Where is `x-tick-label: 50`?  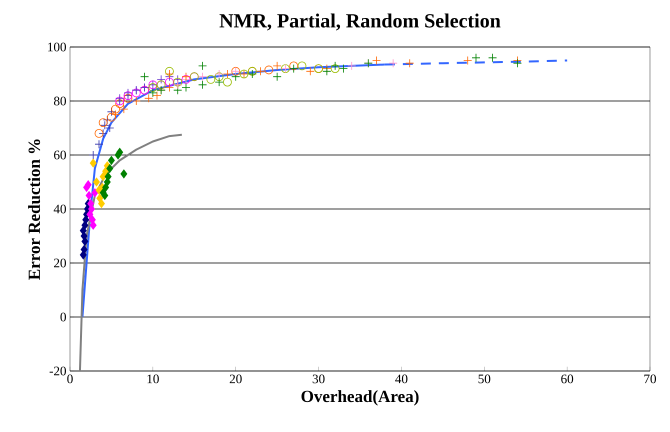
x-tick-label: 50 is located at coordinates (484, 379).